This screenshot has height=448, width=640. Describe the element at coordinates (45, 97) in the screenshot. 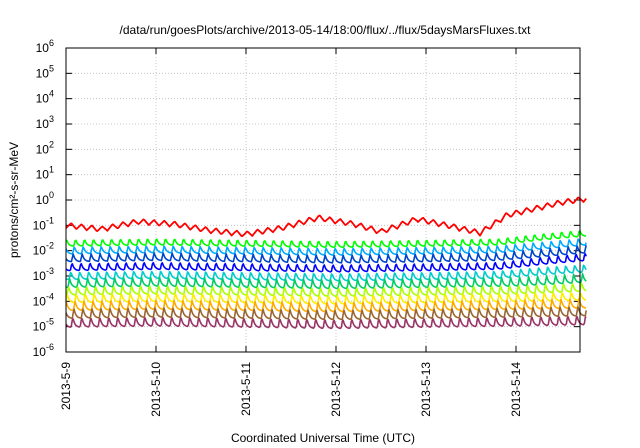

I see `y-tick-label: 10⁴` at that location.